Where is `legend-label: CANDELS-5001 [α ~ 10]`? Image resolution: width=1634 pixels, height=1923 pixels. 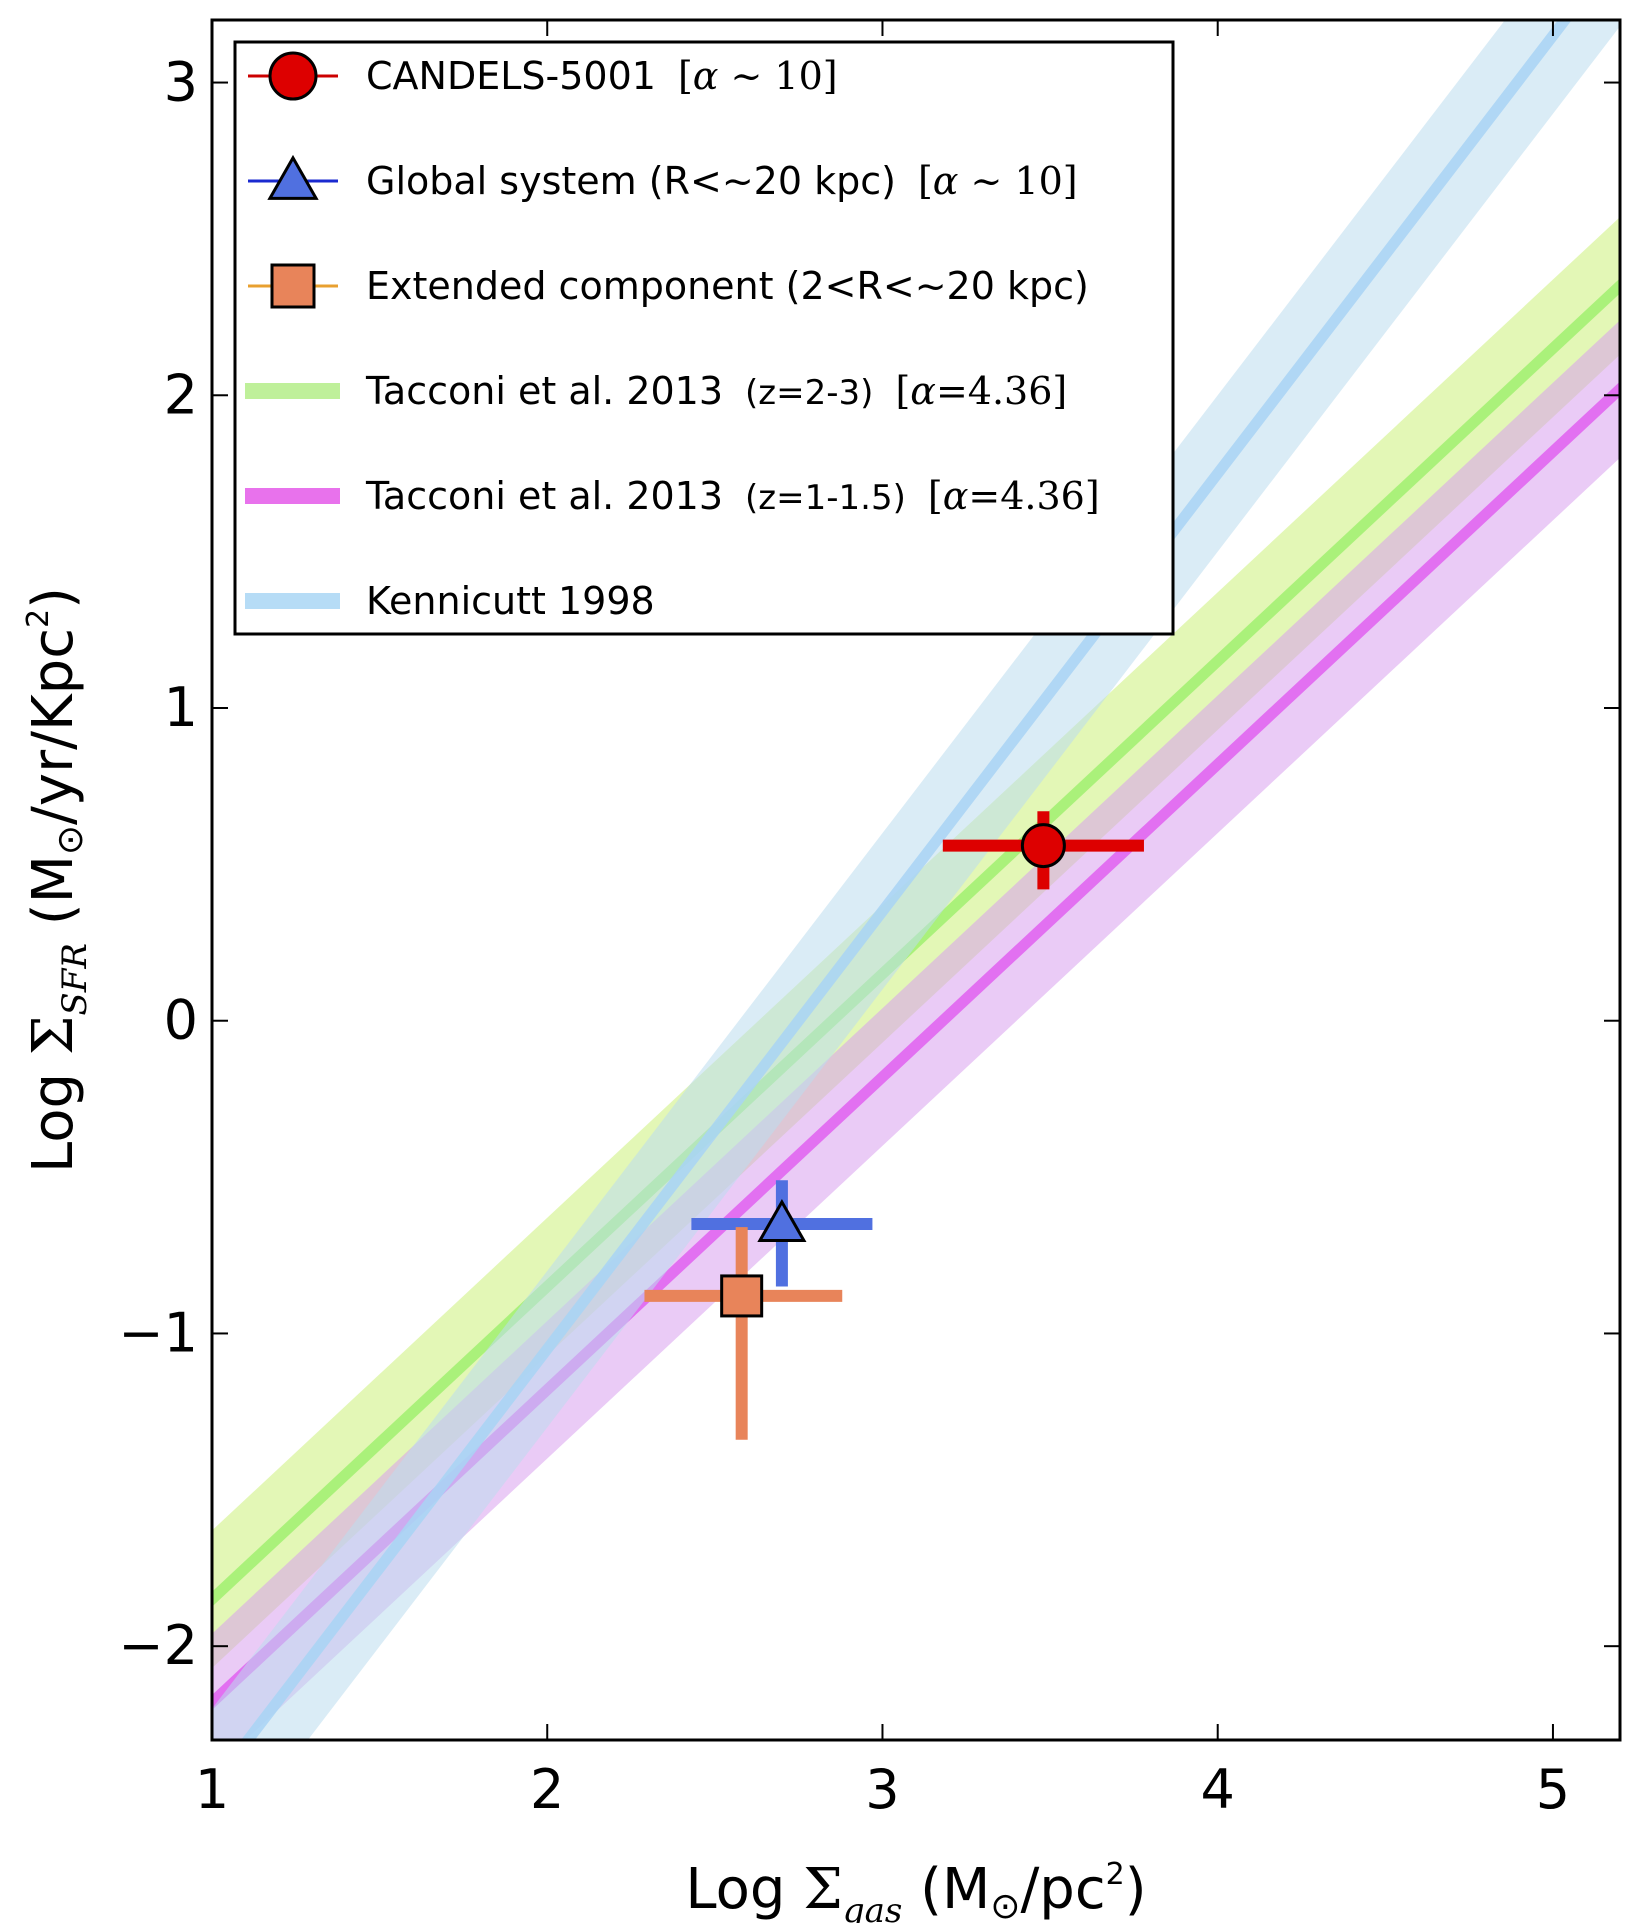 legend-label: CANDELS-5001 [α ~ 10] is located at coordinates (602, 76).